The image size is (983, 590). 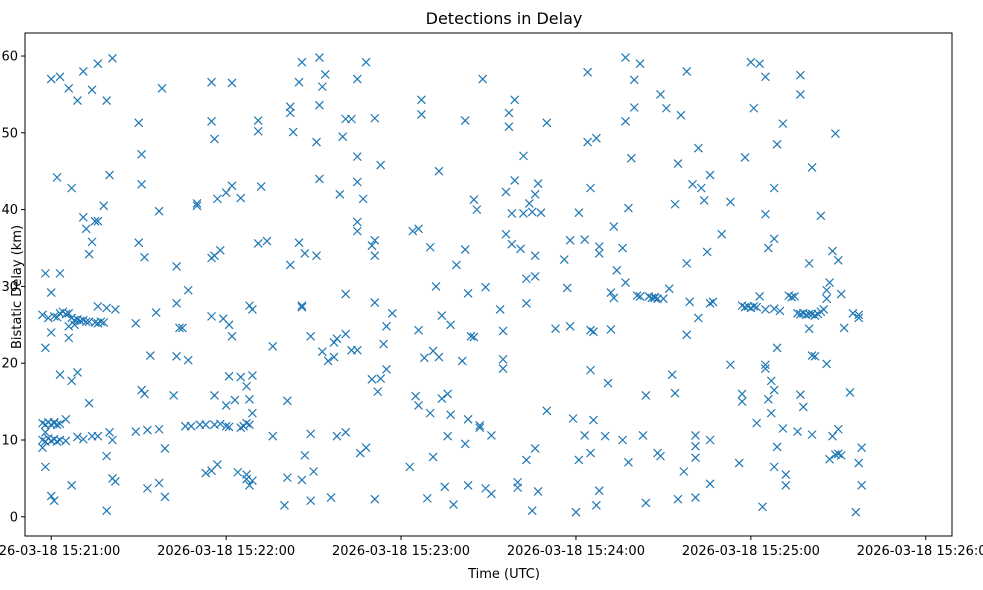 What do you see at coordinates (9, 57) in the screenshot?
I see `y-tick-label: 60` at bounding box center [9, 57].